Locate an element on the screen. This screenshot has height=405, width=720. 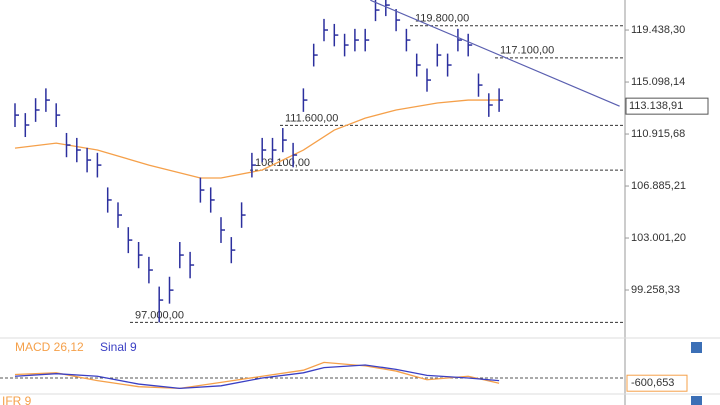
legend-signal: Sinal 9 is located at coordinates (118, 347).